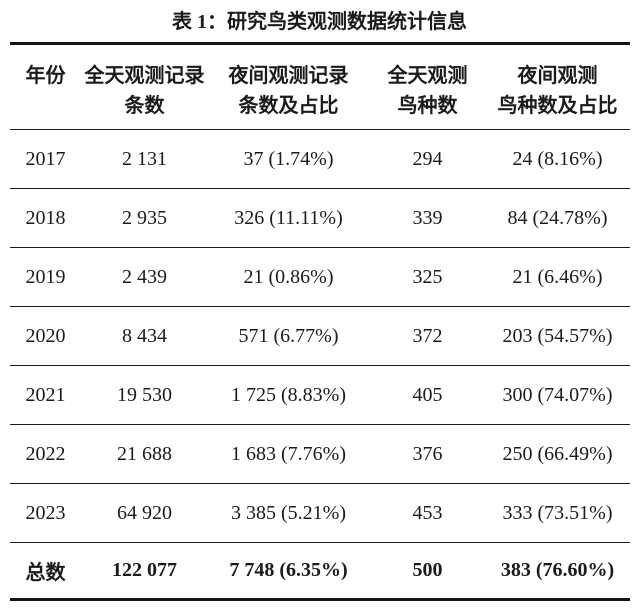 Image resolution: width=639 pixels, height=613 pixels. I want to click on cell-allday-records: 2 935, so click(144, 217).